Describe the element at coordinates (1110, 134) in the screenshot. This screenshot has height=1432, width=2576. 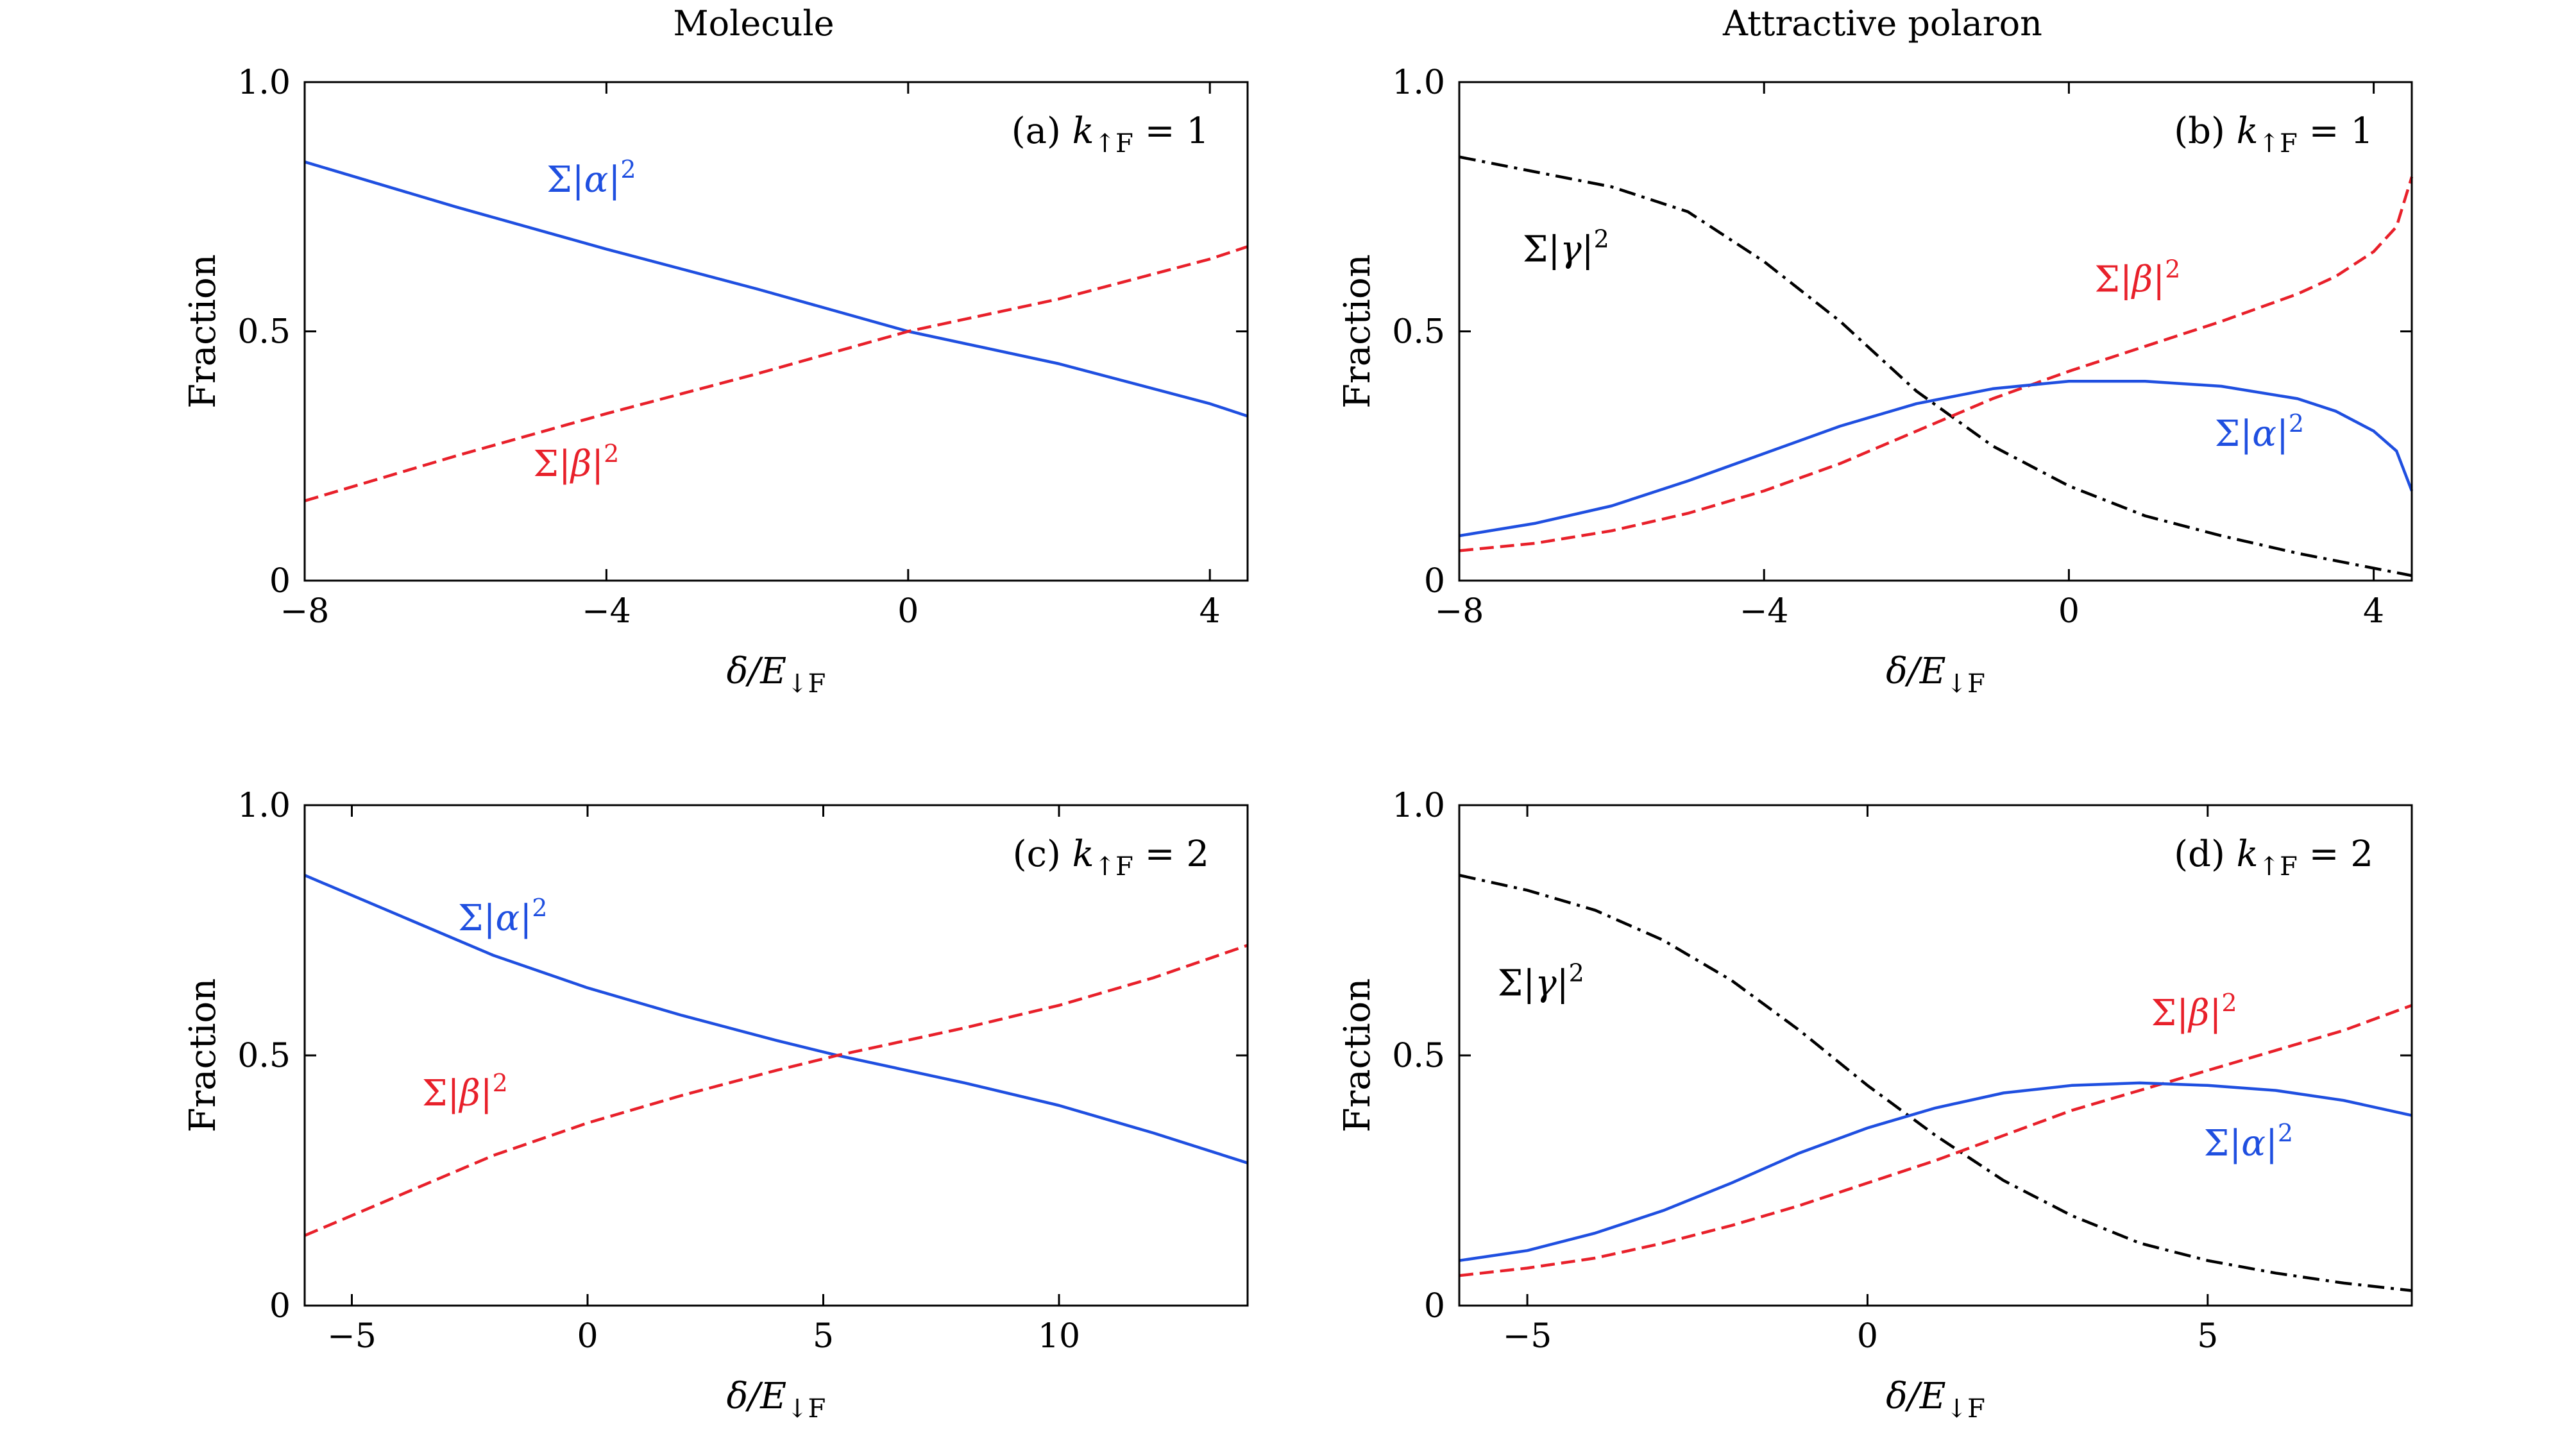
I see `panel-label: (a) k↑F = 1` at that location.